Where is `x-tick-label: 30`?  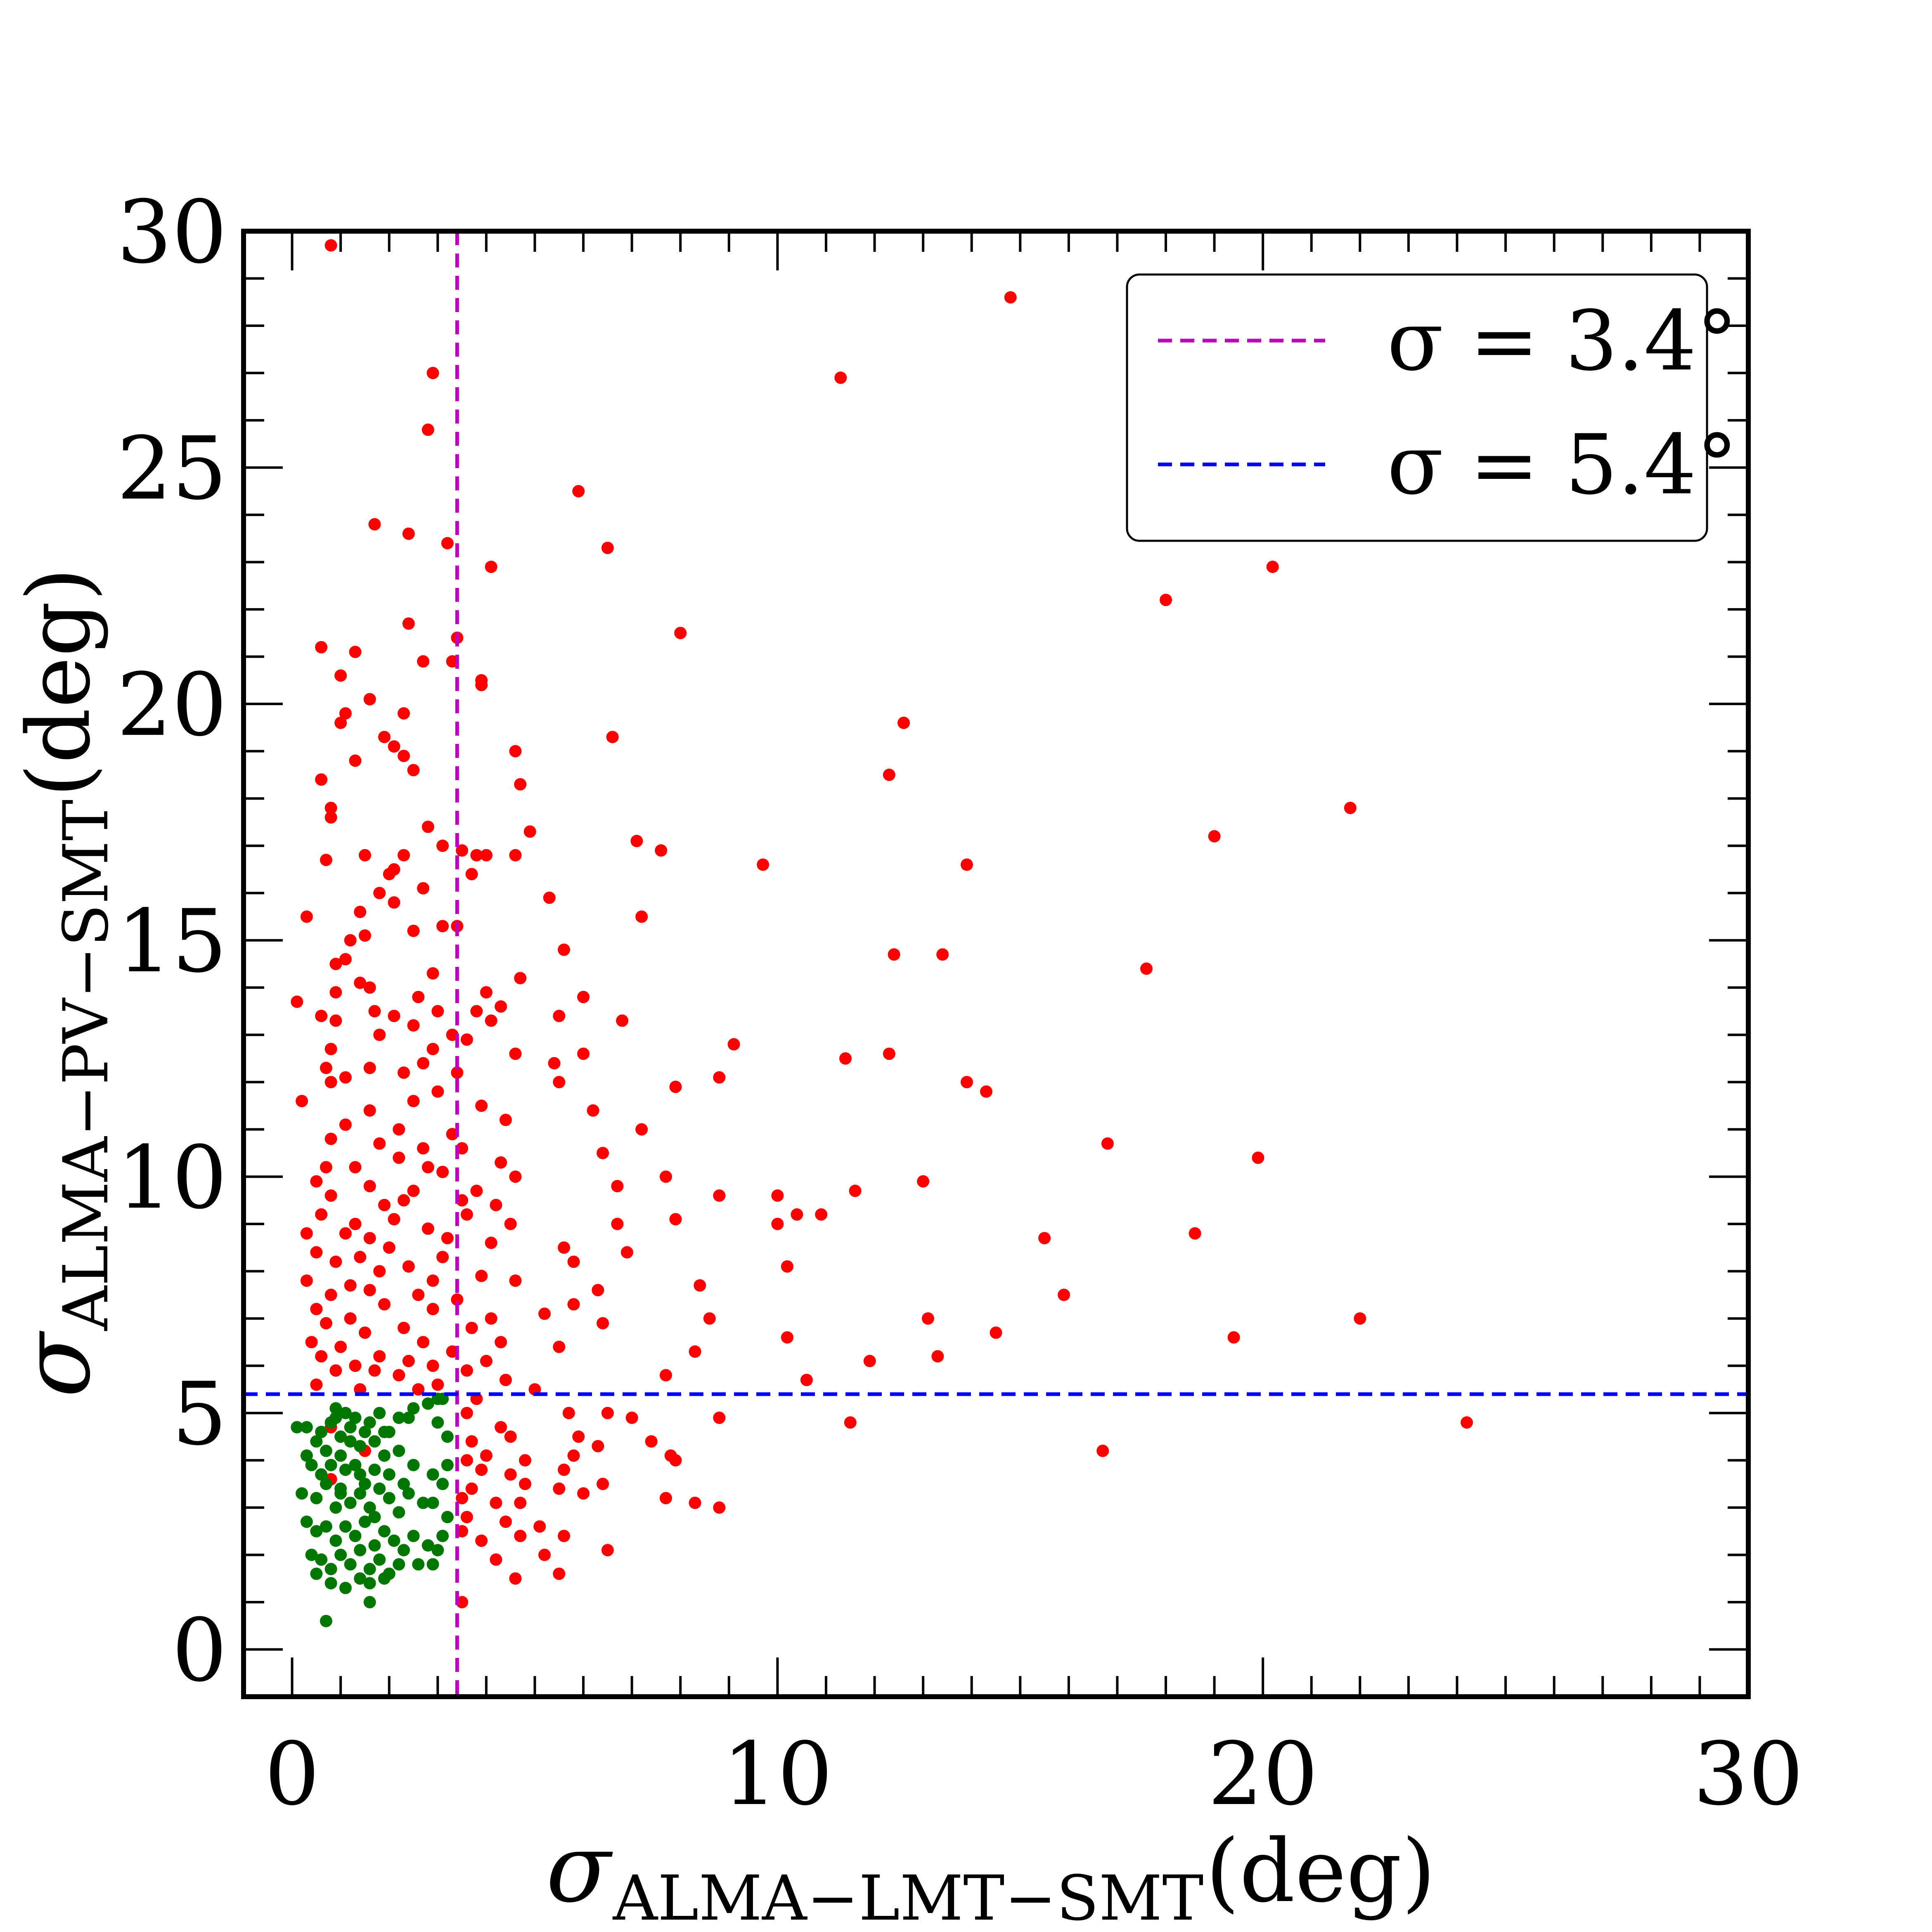
x-tick-label: 30 is located at coordinates (1748, 1774).